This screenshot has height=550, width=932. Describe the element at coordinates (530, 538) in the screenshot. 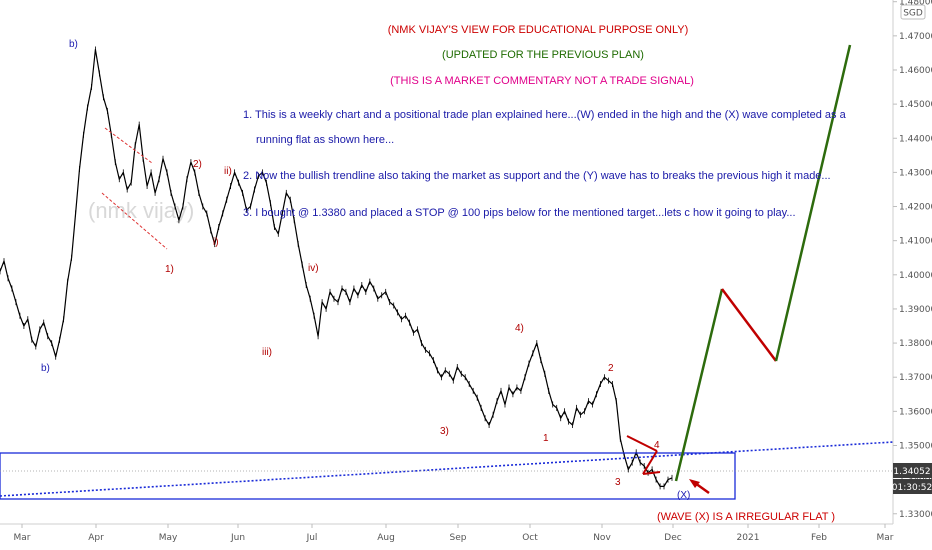

I see `time-tick-label: Oct` at that location.